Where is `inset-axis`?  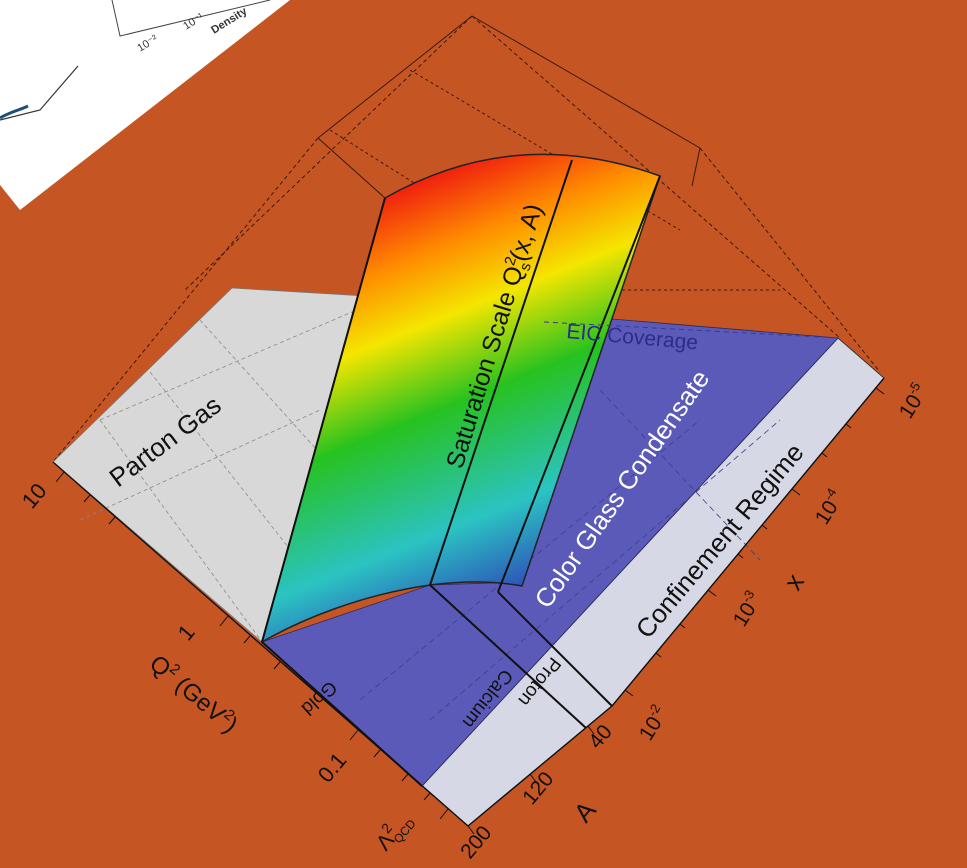
inset-axis is located at coordinates (191, 18).